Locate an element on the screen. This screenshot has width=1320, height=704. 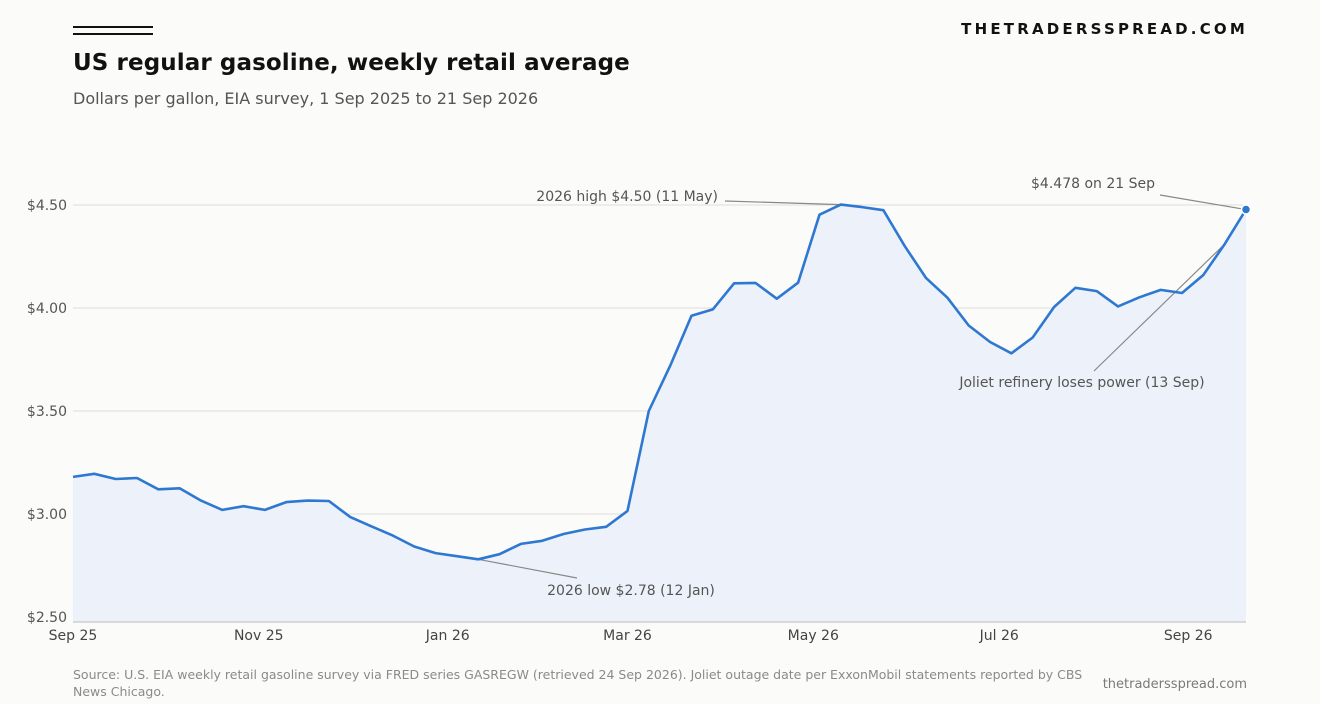
annotation-label: $4.478 on 21 Sep is located at coordinates (1093, 184).